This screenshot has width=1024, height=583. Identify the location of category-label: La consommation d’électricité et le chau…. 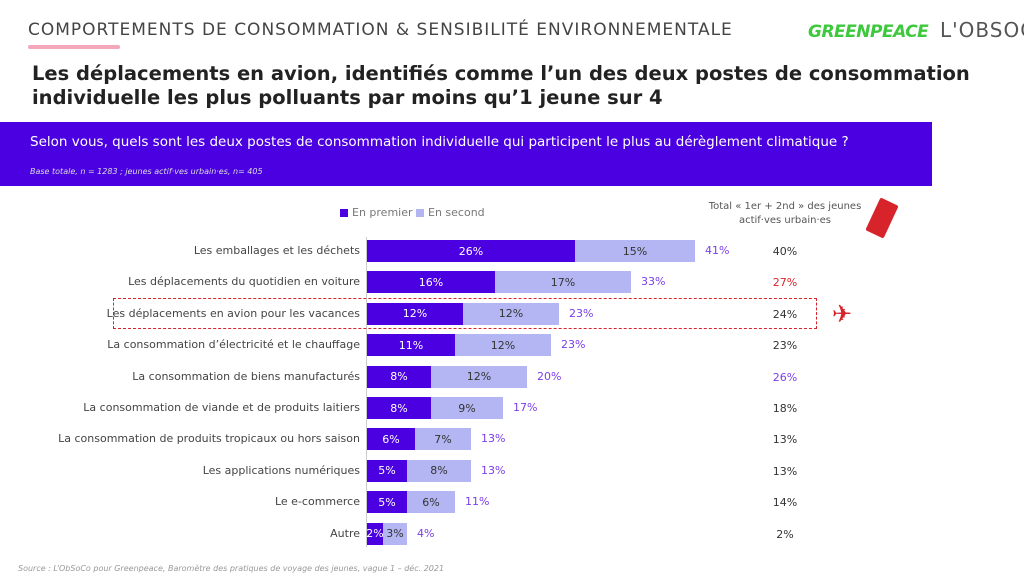
(233, 345).